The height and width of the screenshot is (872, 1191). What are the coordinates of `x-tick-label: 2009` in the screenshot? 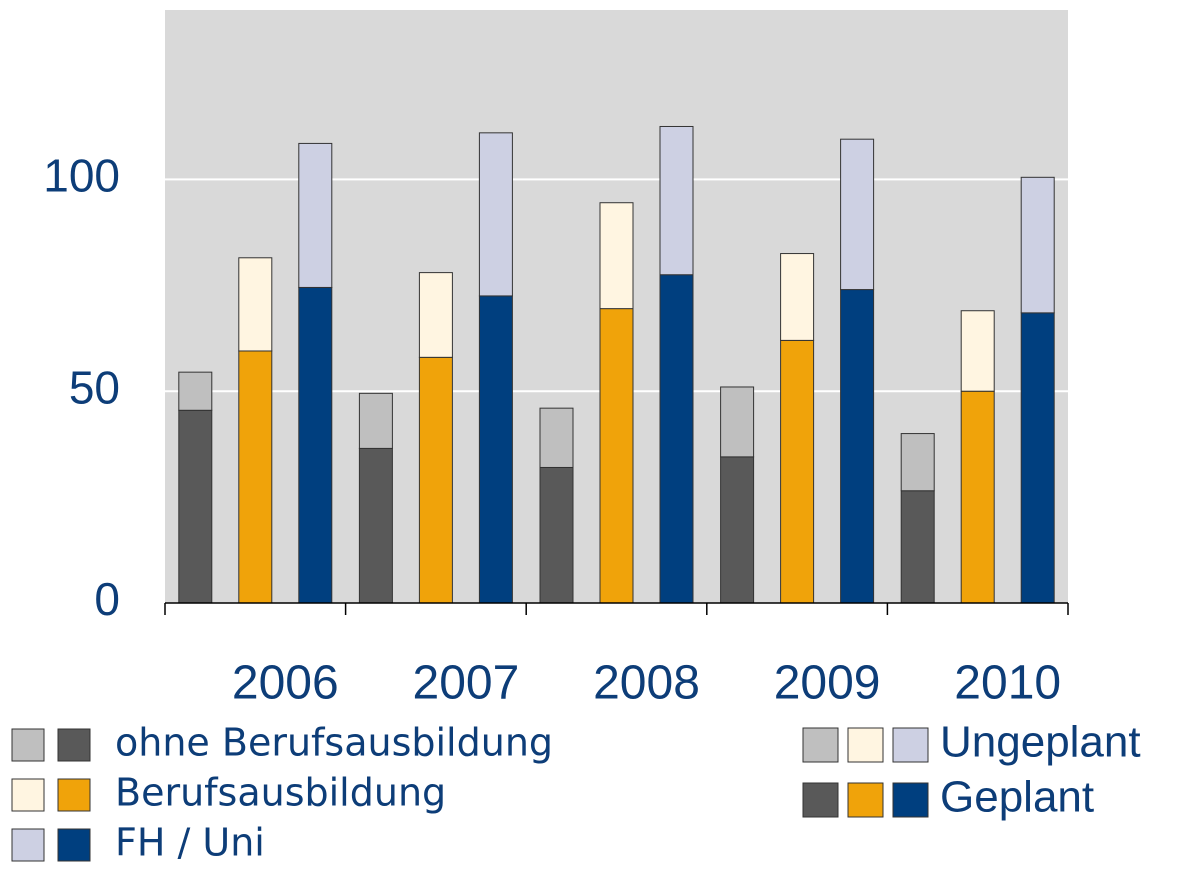 It's located at (827, 683).